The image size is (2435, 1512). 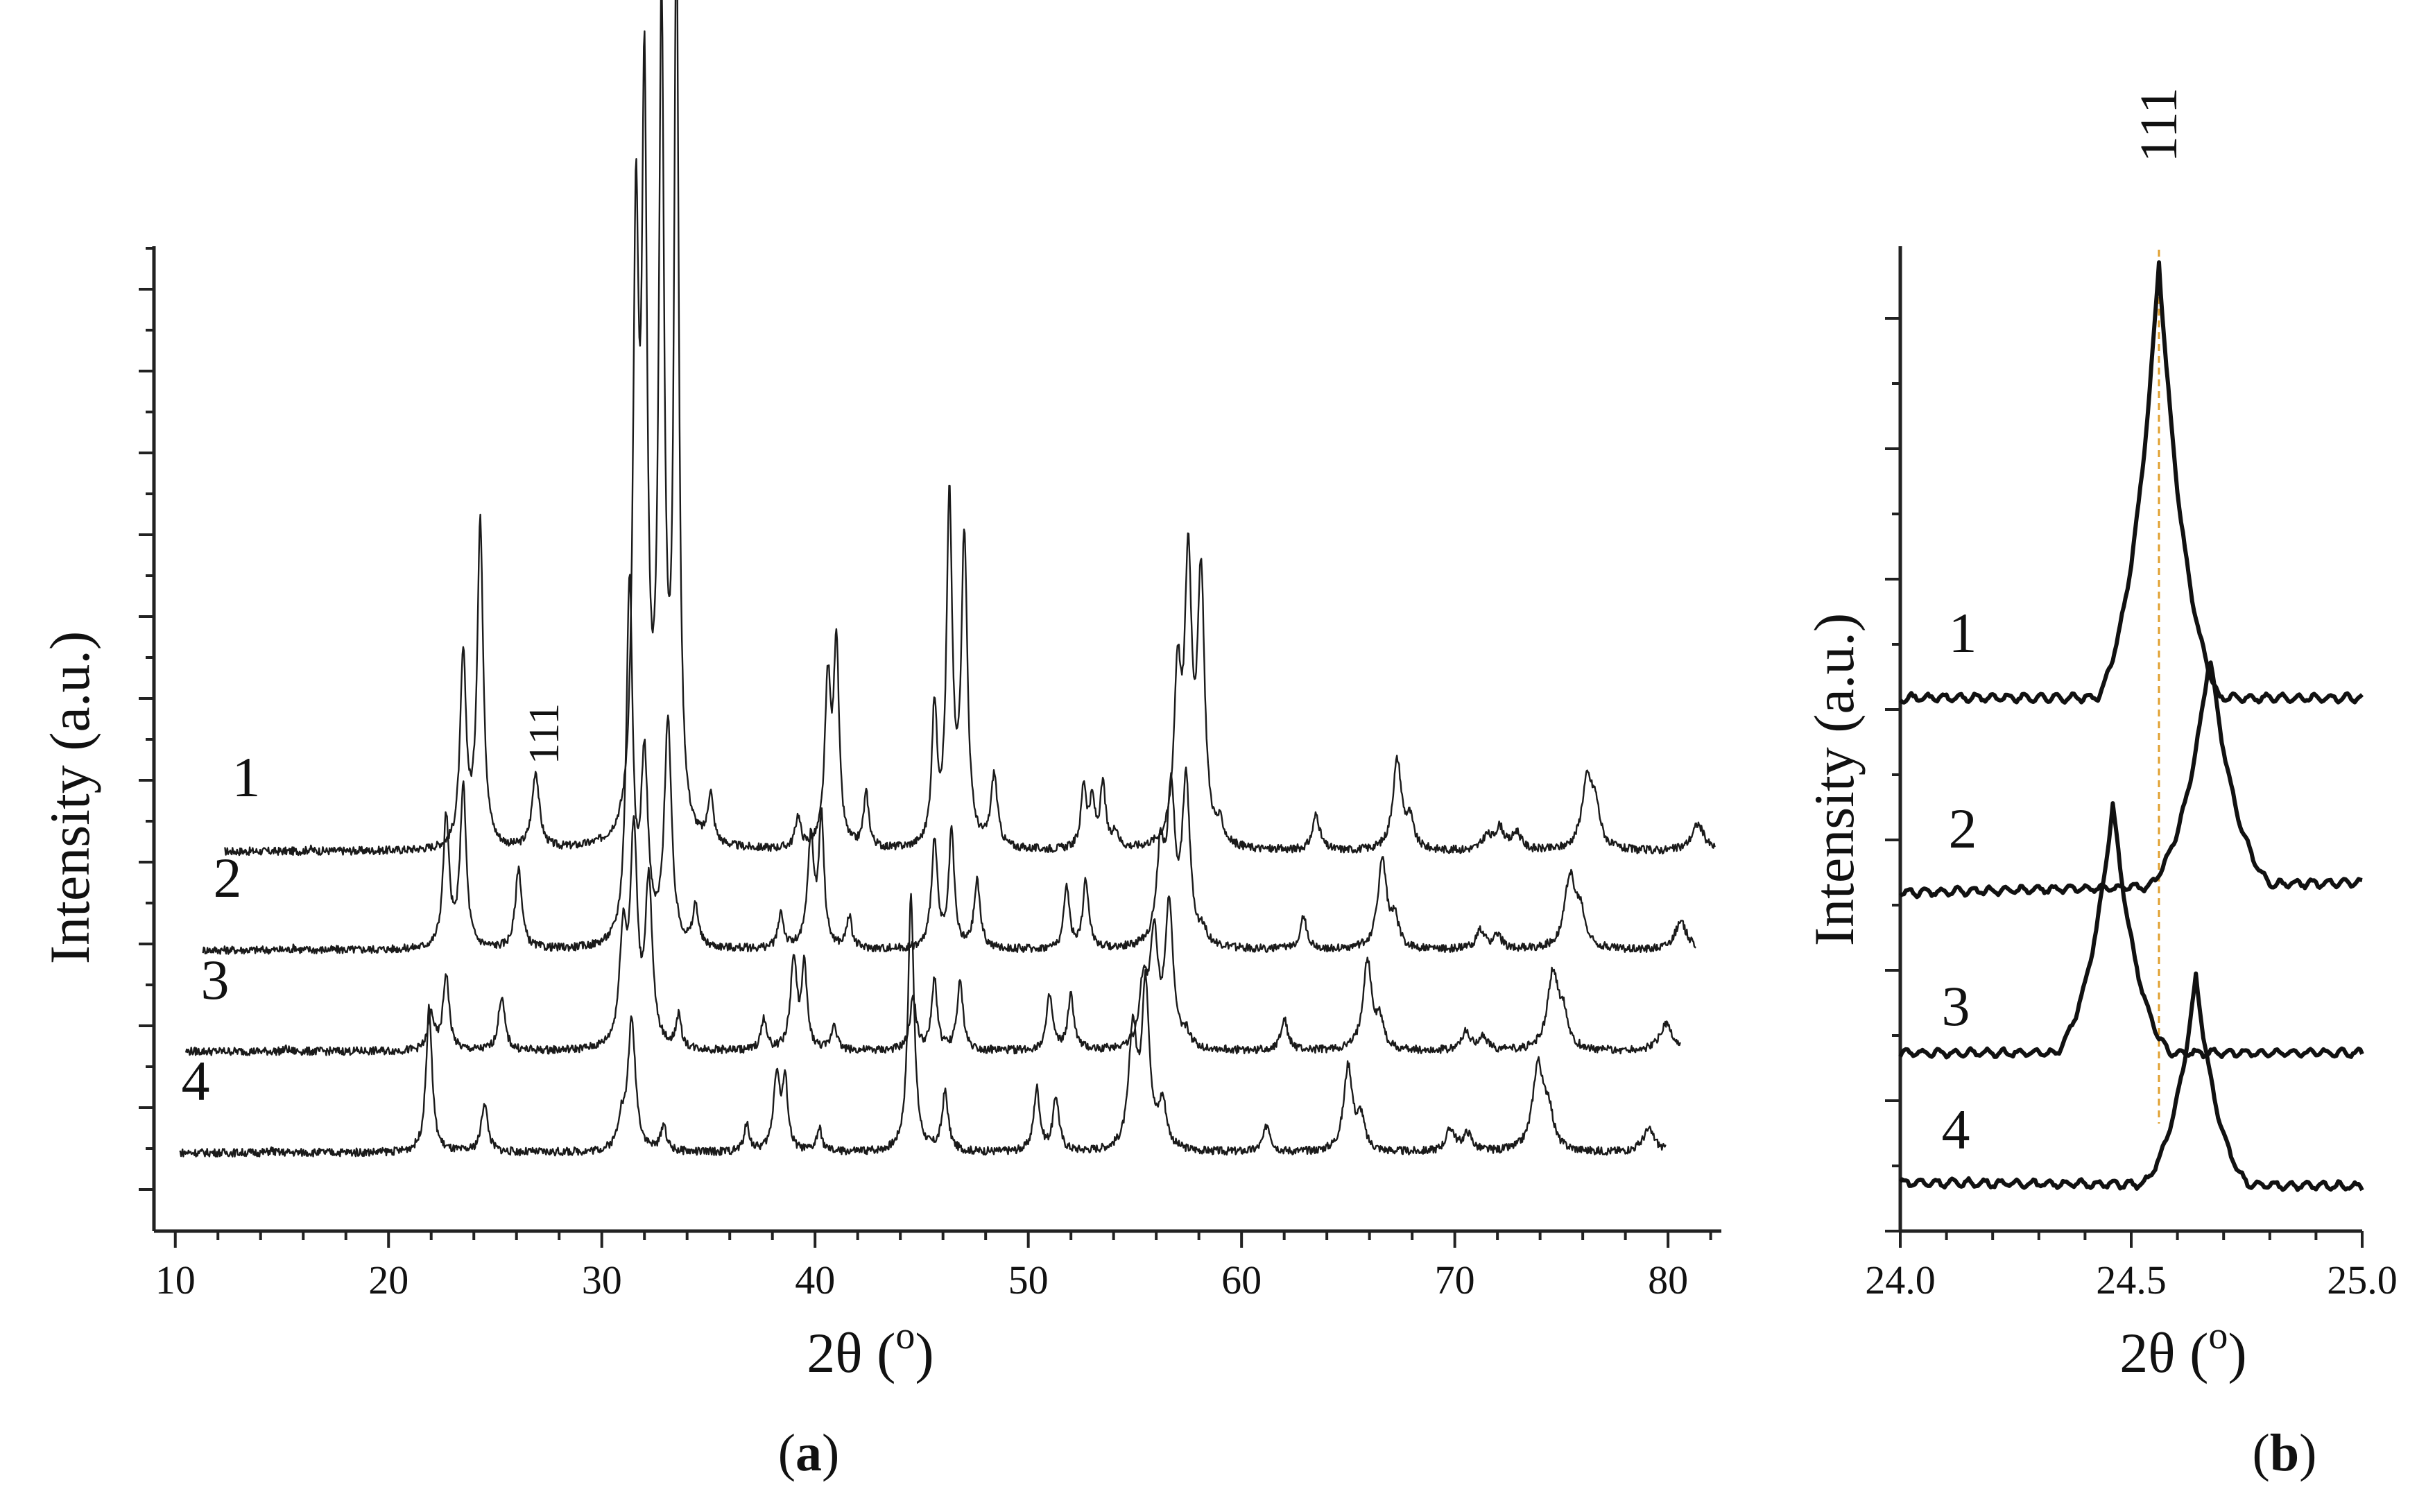 I want to click on chart-a-series-4-line, so click(x=923, y=1025).